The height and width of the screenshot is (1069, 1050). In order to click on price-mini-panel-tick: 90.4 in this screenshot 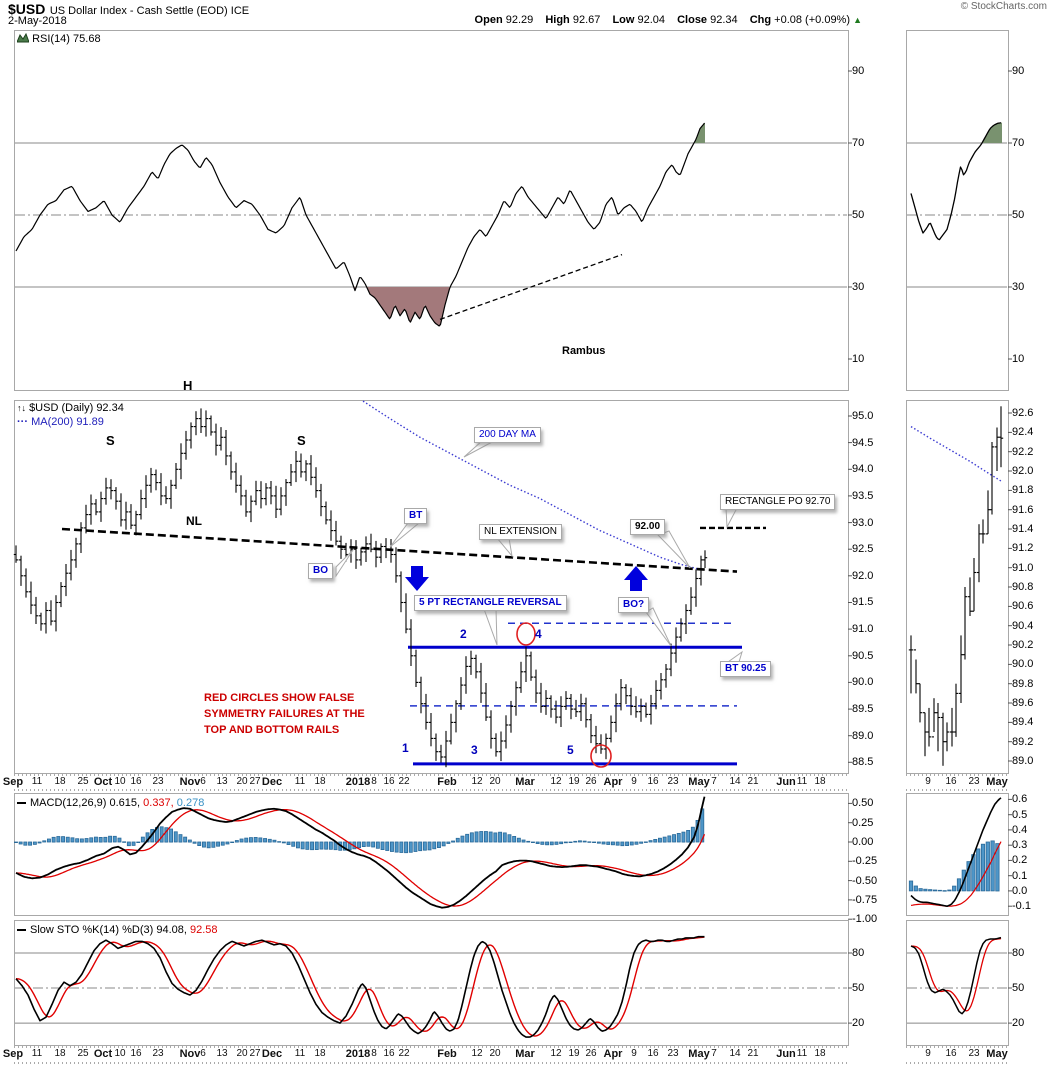, I will do `click(1023, 626)`.